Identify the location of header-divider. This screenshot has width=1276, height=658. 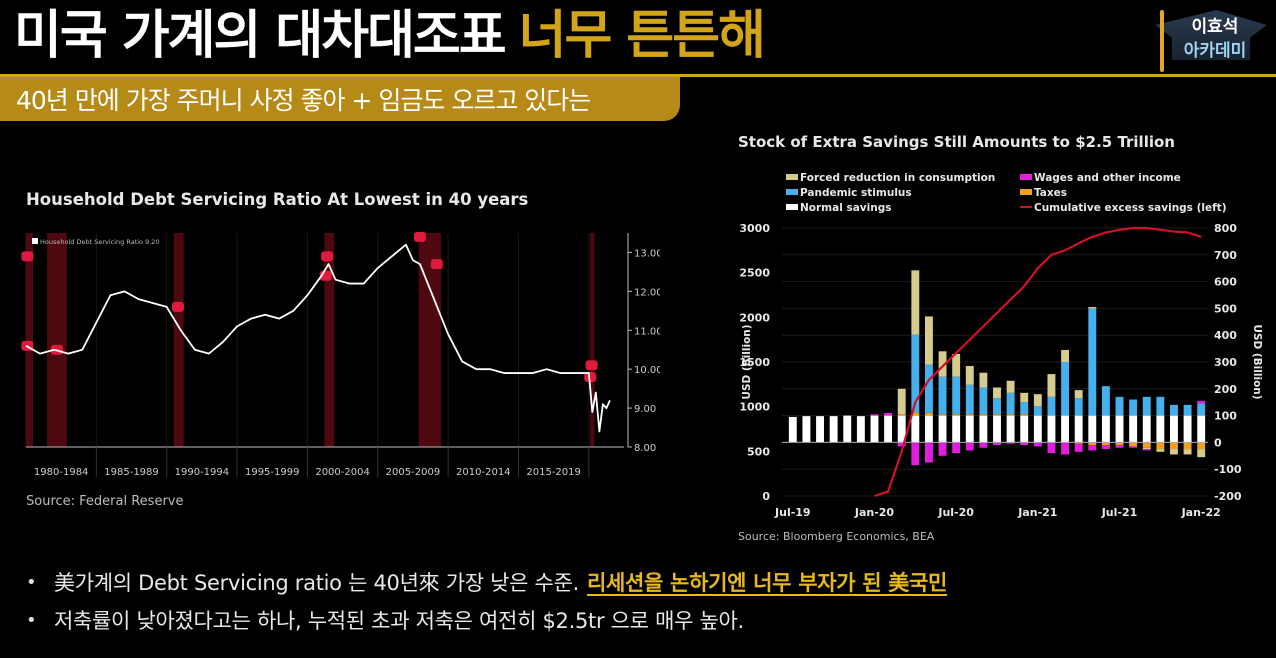
(638, 75).